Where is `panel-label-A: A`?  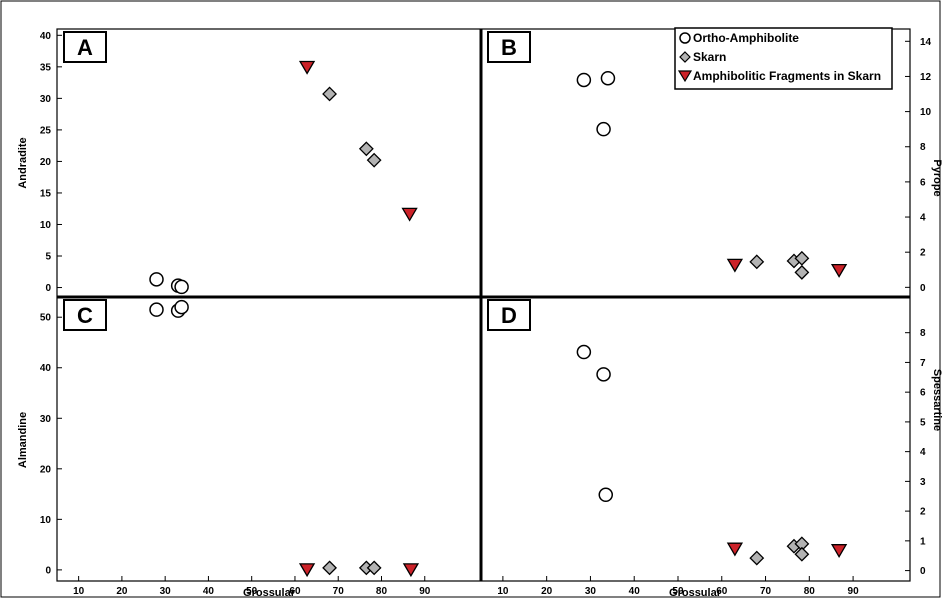 panel-label-A: A is located at coordinates (85, 47).